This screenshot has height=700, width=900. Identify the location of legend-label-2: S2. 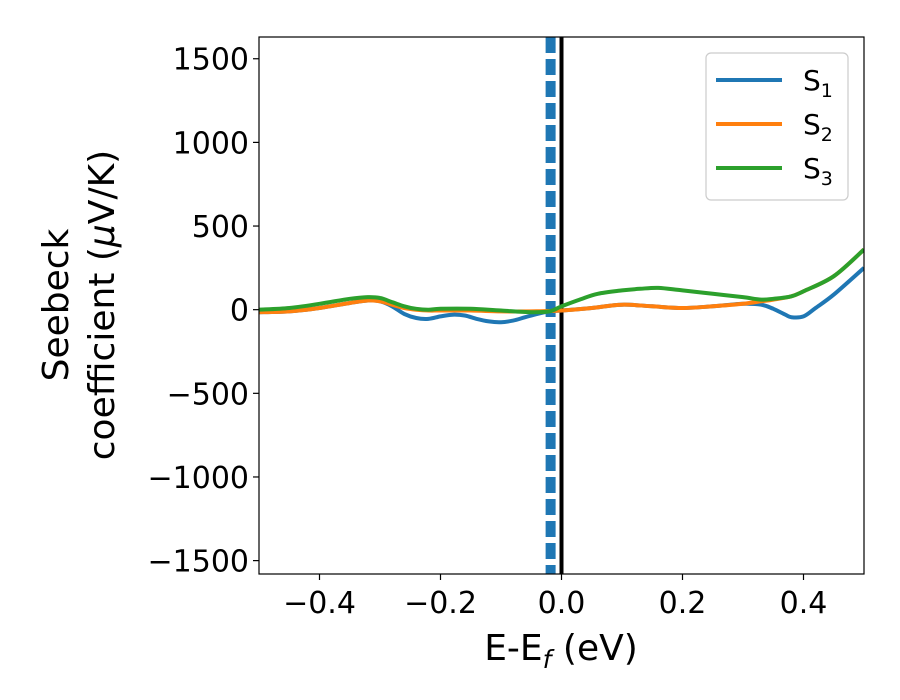
(818, 127).